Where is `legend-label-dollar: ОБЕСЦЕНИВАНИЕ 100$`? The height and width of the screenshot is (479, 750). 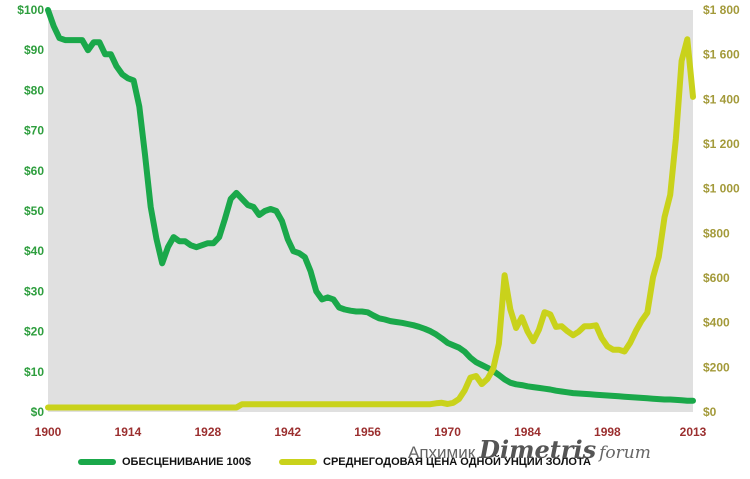 legend-label-dollar: ОБЕСЦЕНИВАНИЕ 100$ is located at coordinates (187, 462).